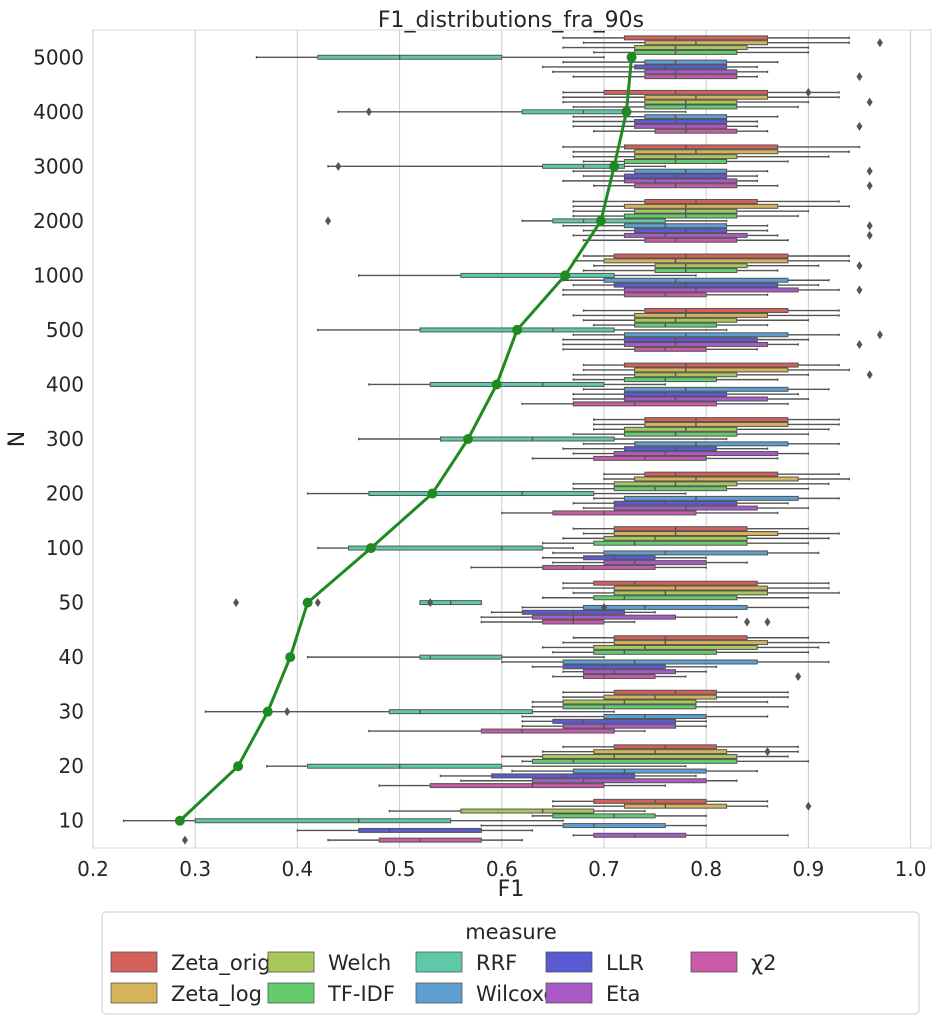 This screenshot has height=1022, width=936. What do you see at coordinates (808, 869) in the screenshot?
I see `x-tick-label: 0.9` at bounding box center [808, 869].